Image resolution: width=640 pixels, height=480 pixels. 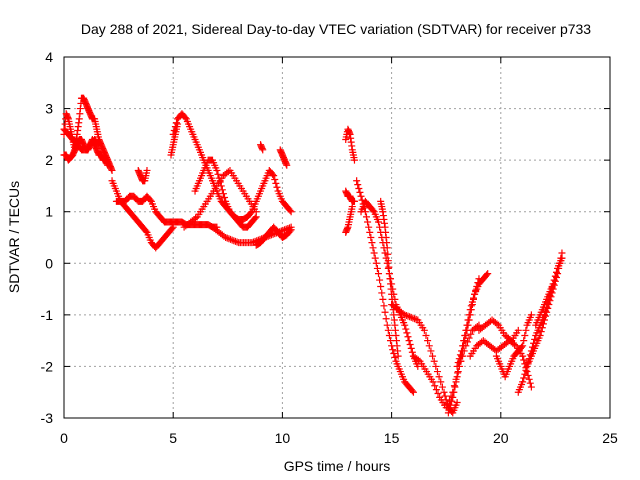 What do you see at coordinates (49, 109) in the screenshot?
I see `y-tick-label: 3` at bounding box center [49, 109].